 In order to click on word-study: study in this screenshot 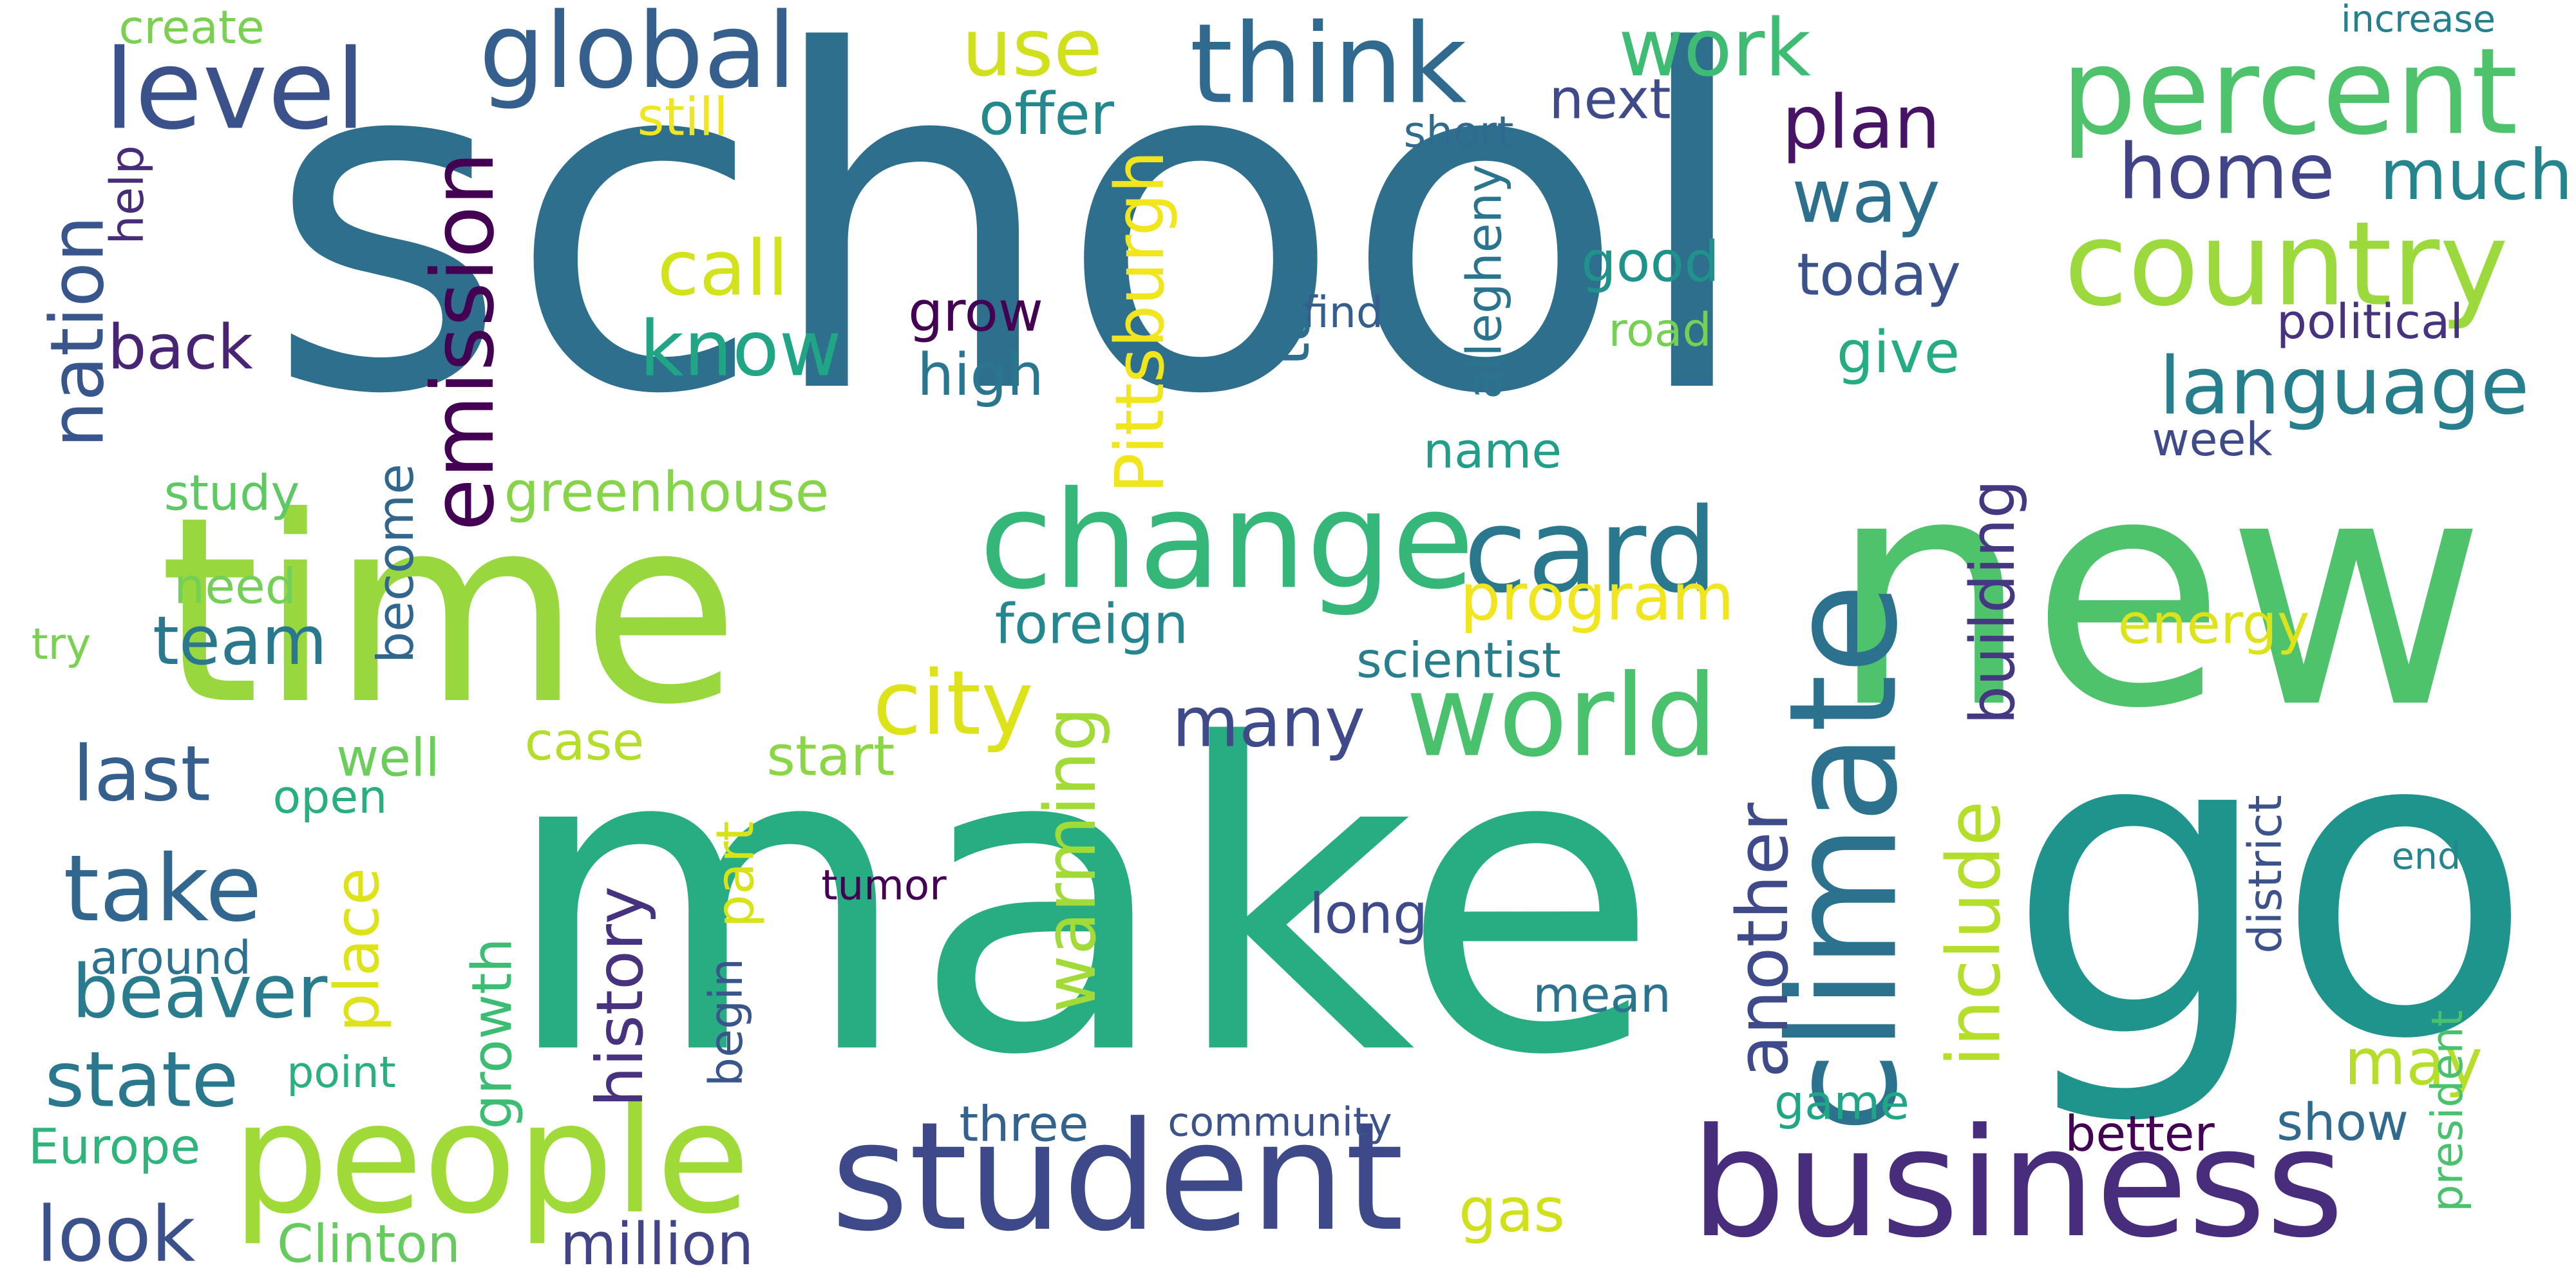, I will do `click(232, 493)`.